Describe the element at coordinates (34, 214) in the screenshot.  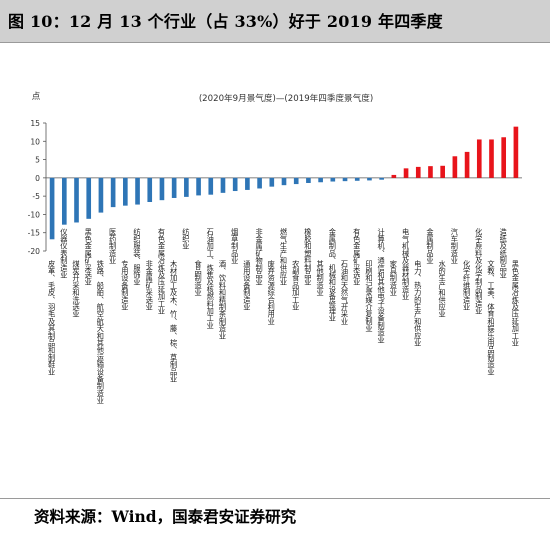
I see `y-tick-label: -10` at that location.